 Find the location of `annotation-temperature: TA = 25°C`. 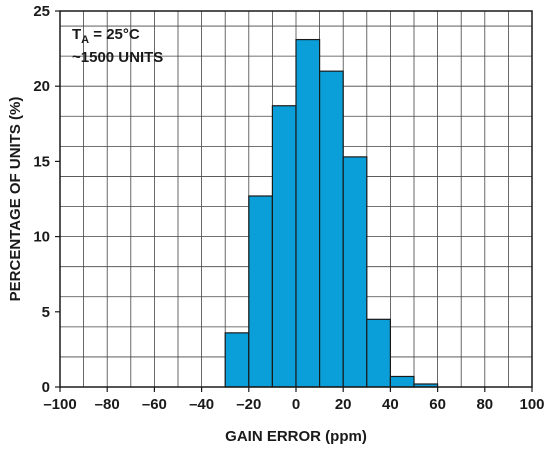

annotation-temperature: TA = 25°C is located at coordinates (106, 36).